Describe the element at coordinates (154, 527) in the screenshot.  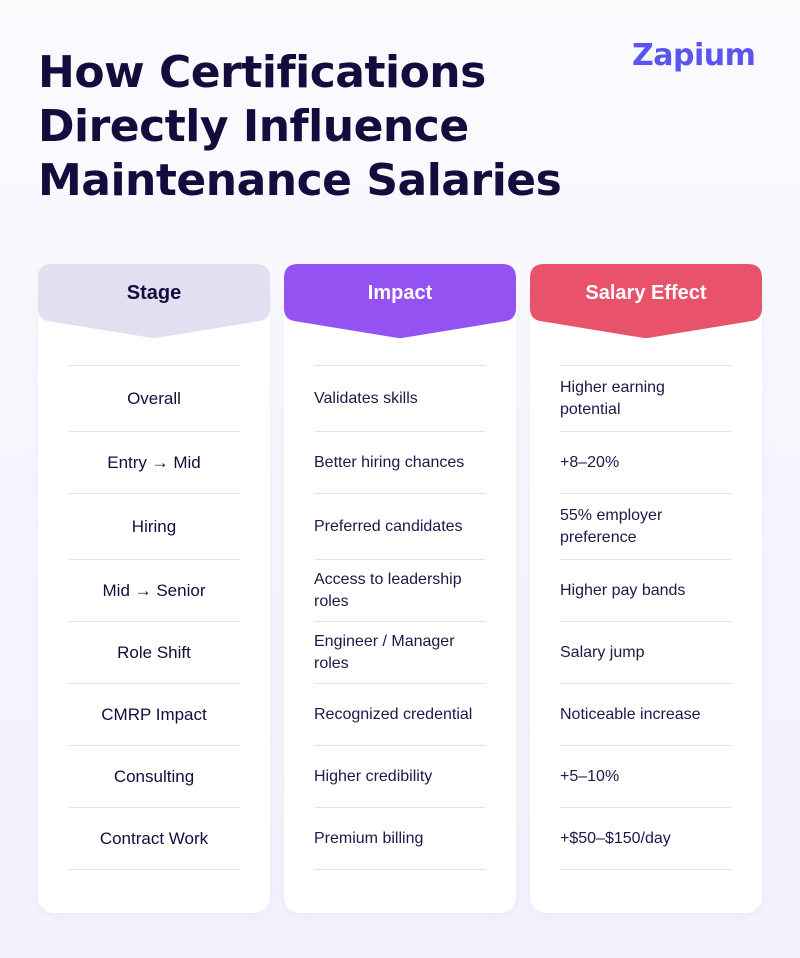
I see `table-row: Hiring` at that location.